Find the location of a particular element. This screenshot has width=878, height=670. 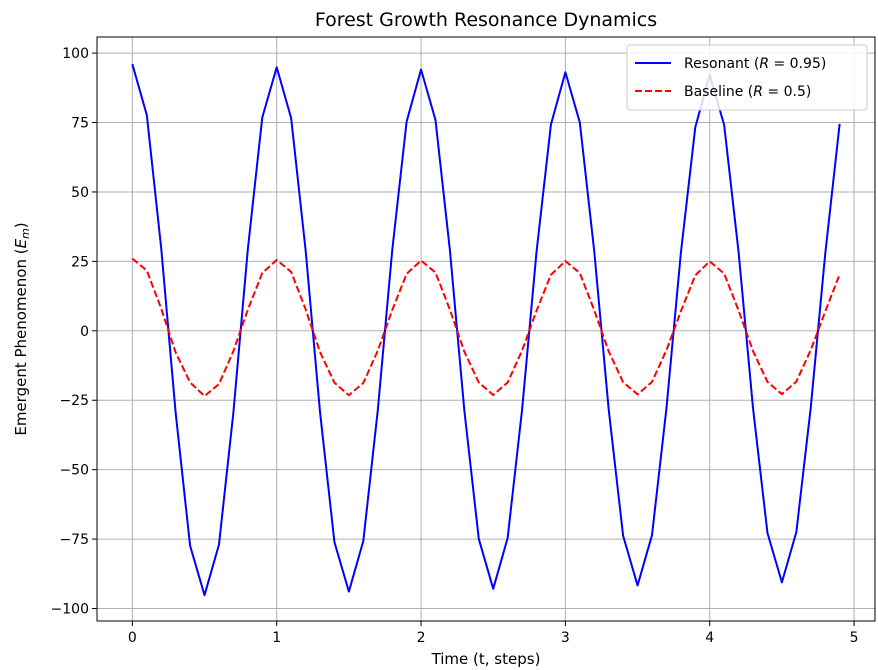

x-tick-label: 4 is located at coordinates (709, 638).